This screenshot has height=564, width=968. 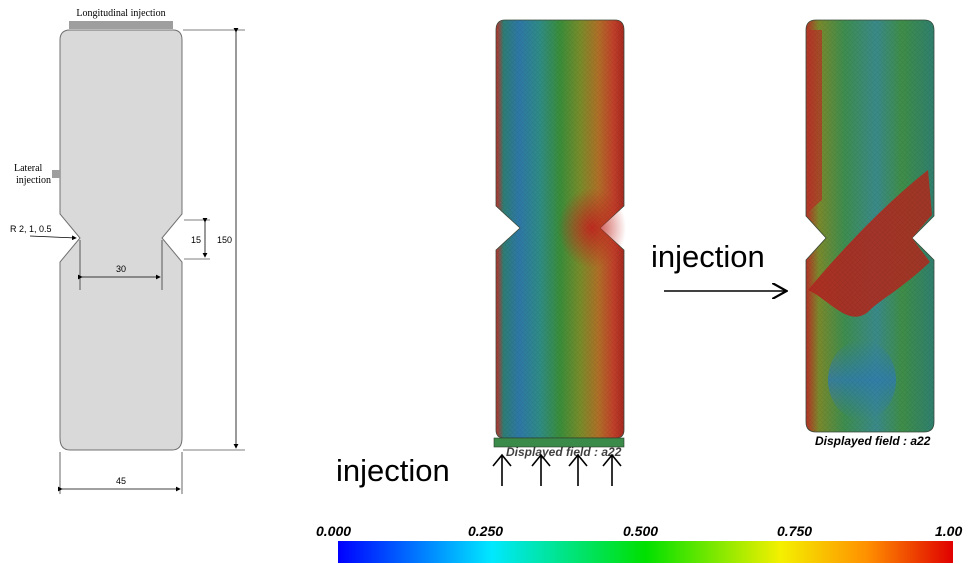 What do you see at coordinates (640, 531) in the screenshot?
I see `colorbar-tick: 0.500` at bounding box center [640, 531].